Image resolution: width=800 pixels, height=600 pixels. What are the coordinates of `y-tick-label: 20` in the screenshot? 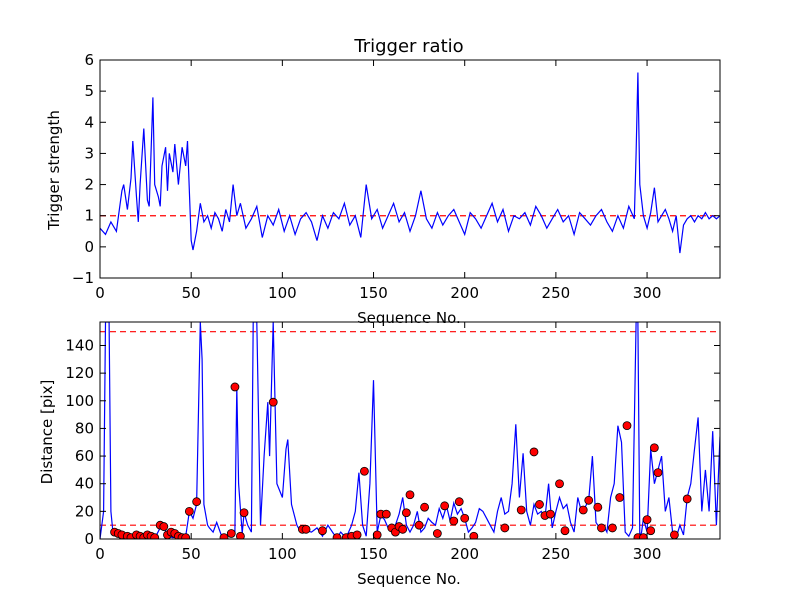 It's located at (84, 511).